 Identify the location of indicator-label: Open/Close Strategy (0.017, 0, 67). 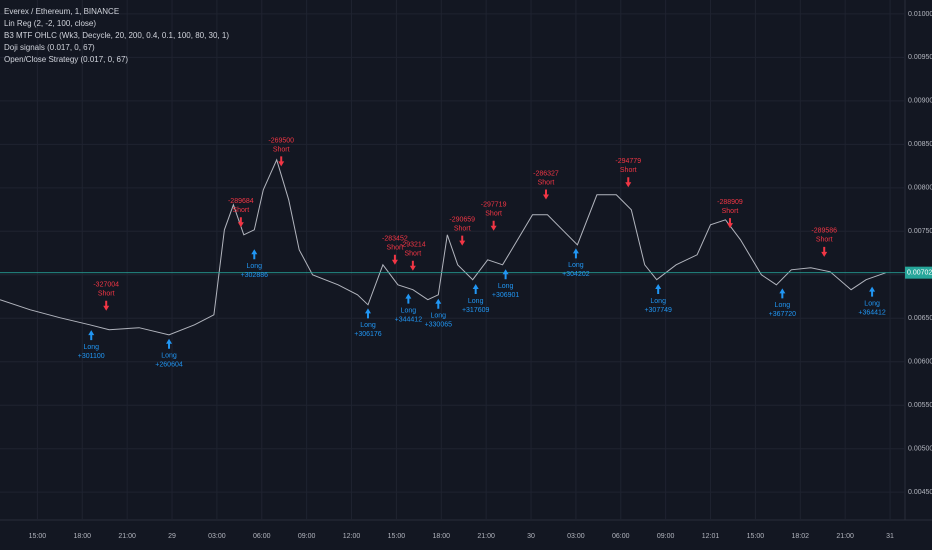
(66, 59).